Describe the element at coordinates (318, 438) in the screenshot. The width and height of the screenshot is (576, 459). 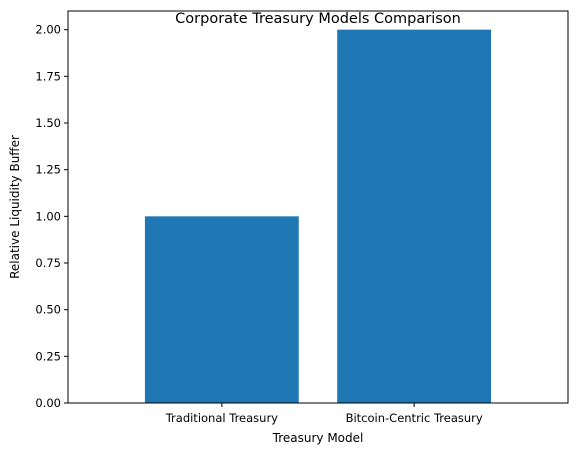
I see `x-axis-label: Treasury Model` at that location.